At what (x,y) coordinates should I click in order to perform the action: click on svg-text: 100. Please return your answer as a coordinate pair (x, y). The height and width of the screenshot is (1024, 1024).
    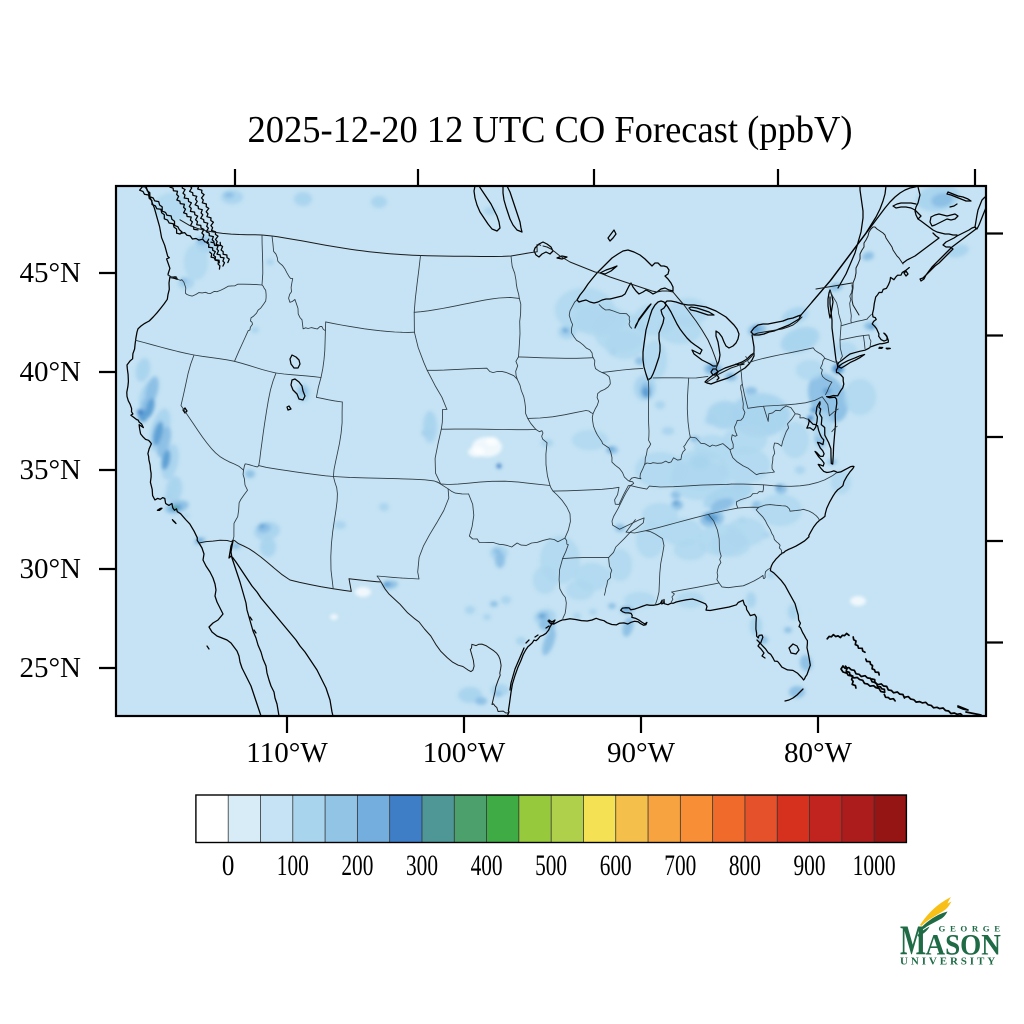
    Looking at the image, I should click on (293, 866).